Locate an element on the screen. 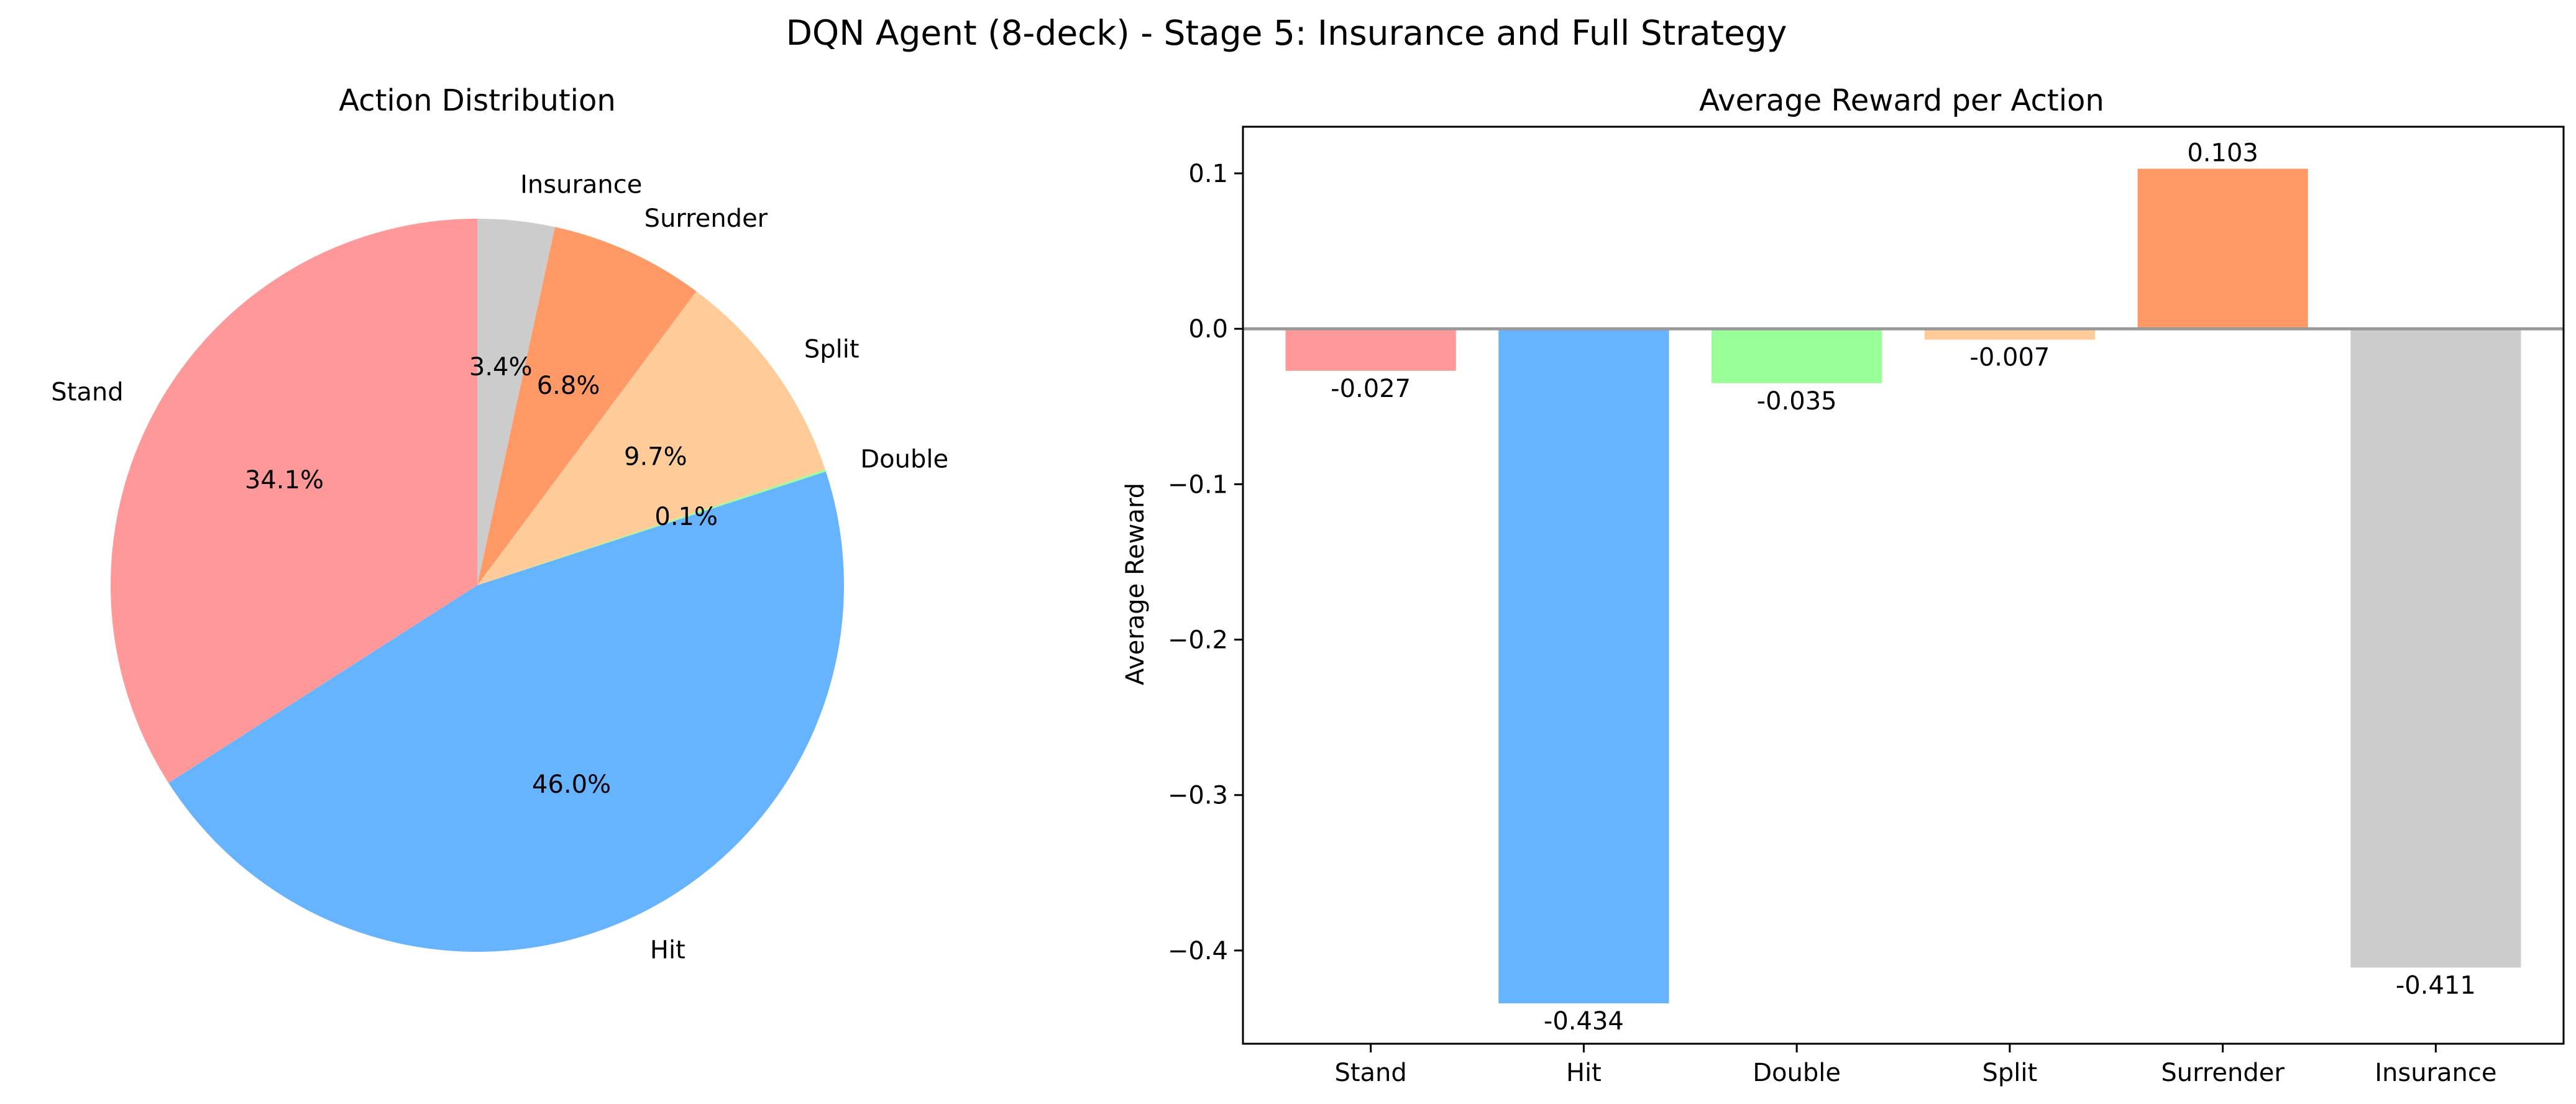 The image size is (2576, 1104). y-tick-label: 0.0 is located at coordinates (1208, 329).